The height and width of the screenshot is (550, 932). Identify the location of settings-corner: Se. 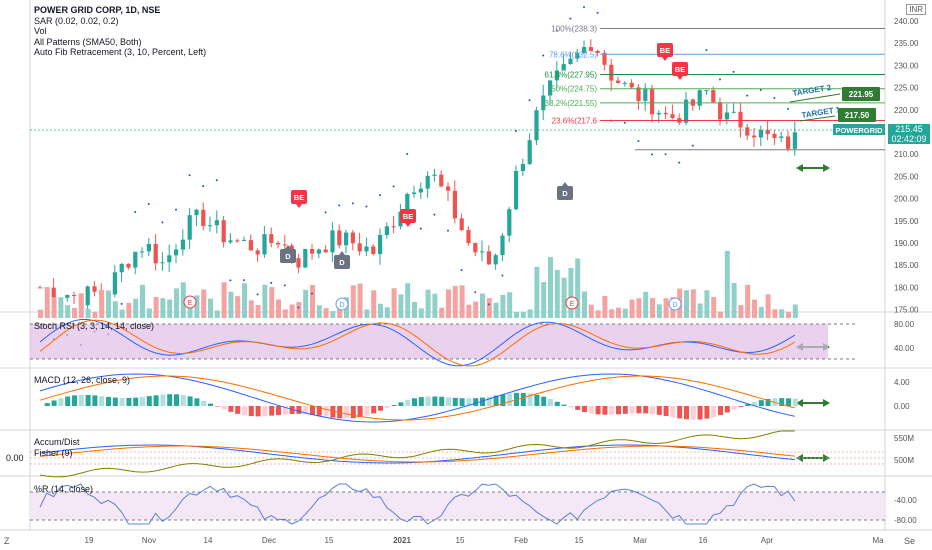
(910, 541).